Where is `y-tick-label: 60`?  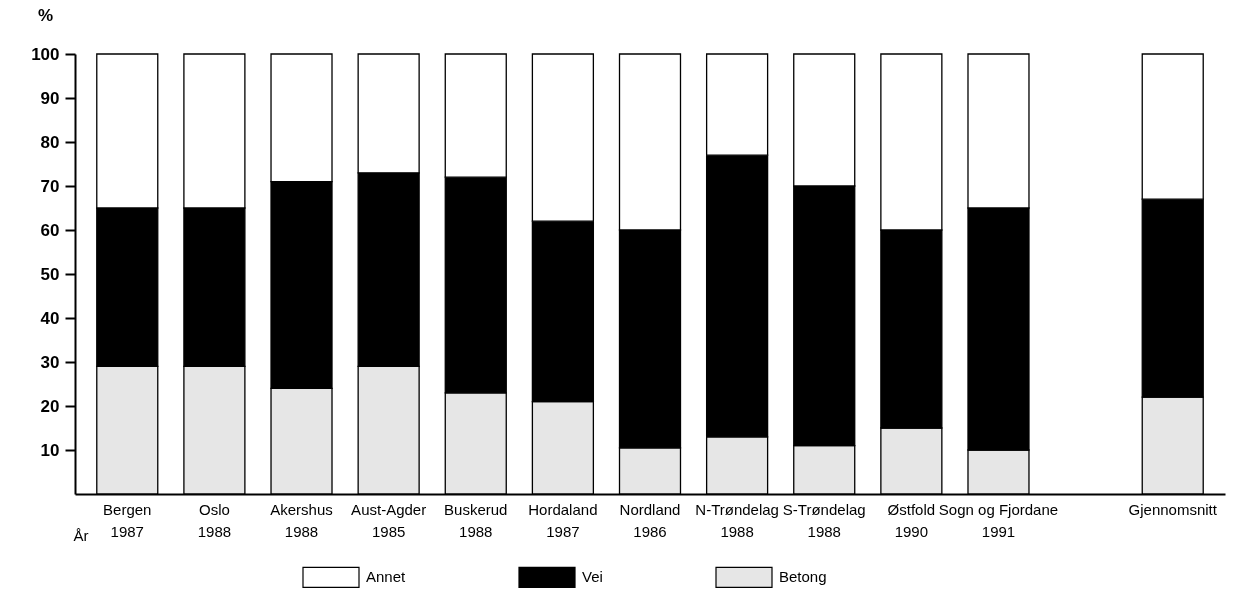 y-tick-label: 60 is located at coordinates (50, 230).